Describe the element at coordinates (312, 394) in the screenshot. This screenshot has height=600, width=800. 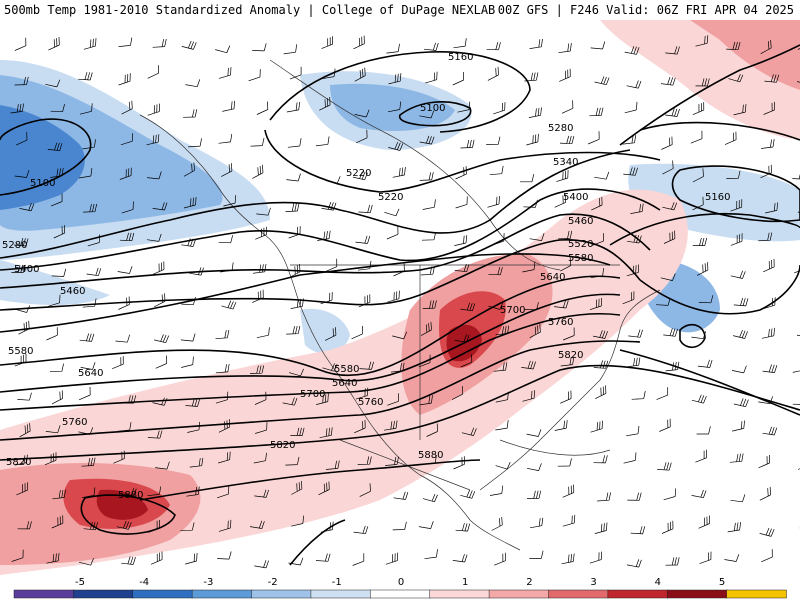
I see `contour-label: 5700` at that location.